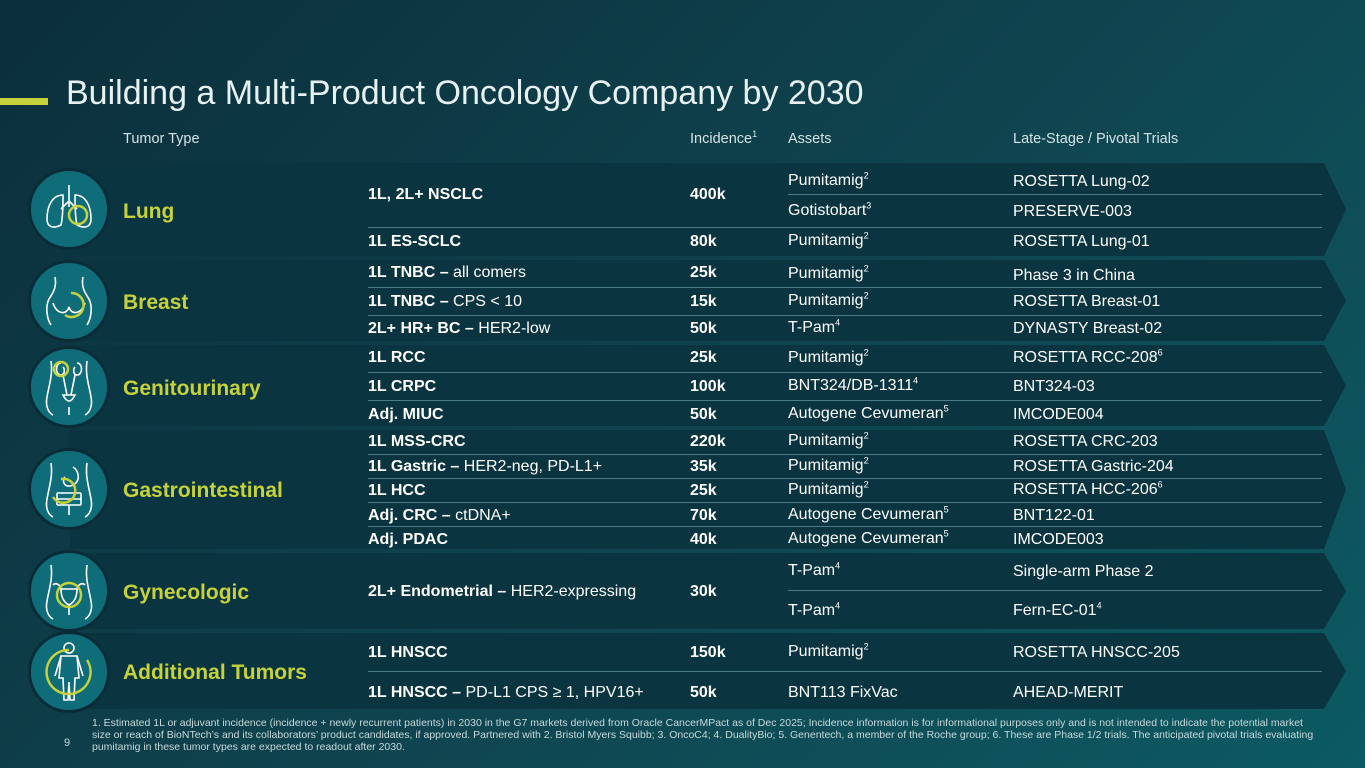 This screenshot has width=1365, height=768. What do you see at coordinates (708, 209) in the screenshot?
I see `band-lung` at bounding box center [708, 209].